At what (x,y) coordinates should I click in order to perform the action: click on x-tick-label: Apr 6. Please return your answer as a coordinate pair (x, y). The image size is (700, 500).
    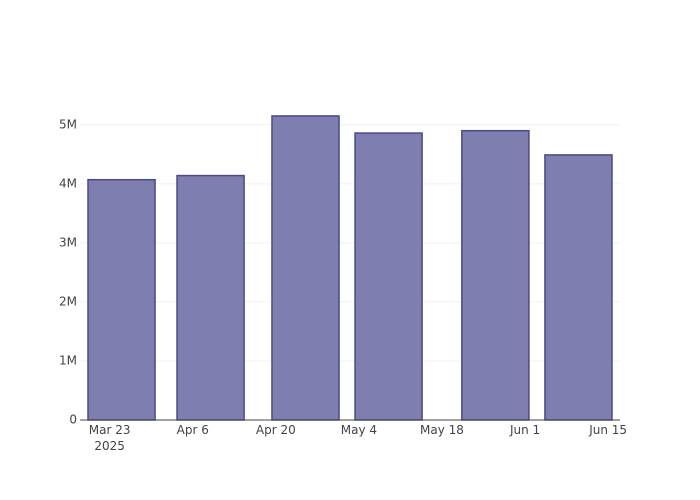
    Looking at the image, I should click on (193, 430).